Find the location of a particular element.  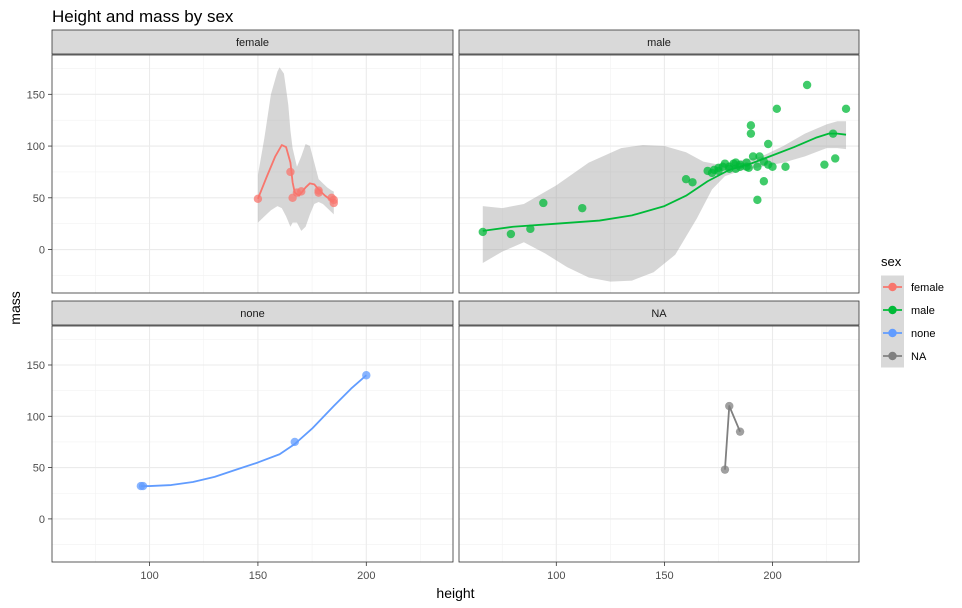

legend-title: sex is located at coordinates (891, 261).